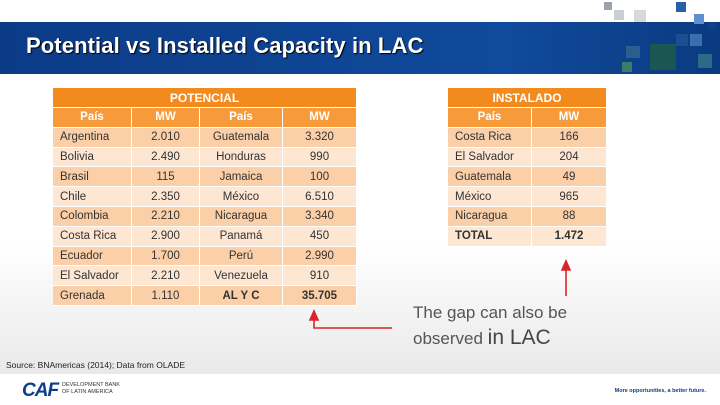  I want to click on table-title: INSTALADO, so click(527, 98).